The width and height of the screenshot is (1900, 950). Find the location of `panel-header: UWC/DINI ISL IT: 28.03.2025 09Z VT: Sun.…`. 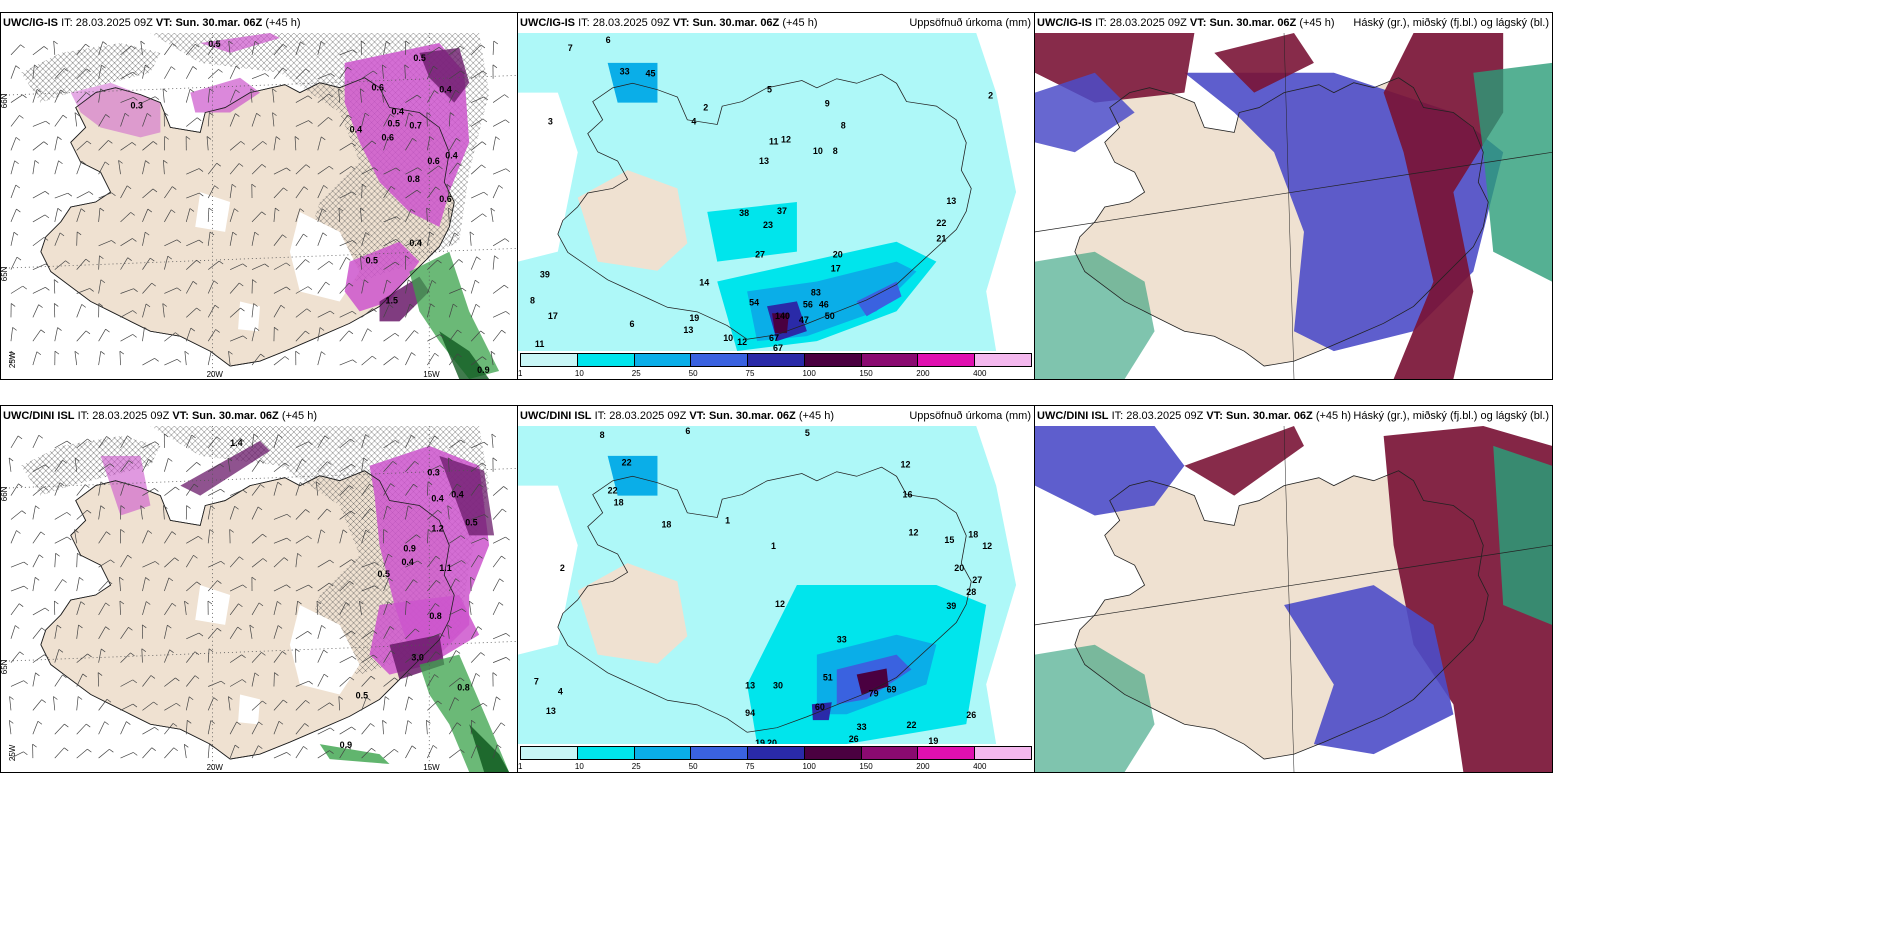

panel-header: UWC/DINI ISL IT: 28.03.2025 09Z VT: Sun.… is located at coordinates (259, 416).